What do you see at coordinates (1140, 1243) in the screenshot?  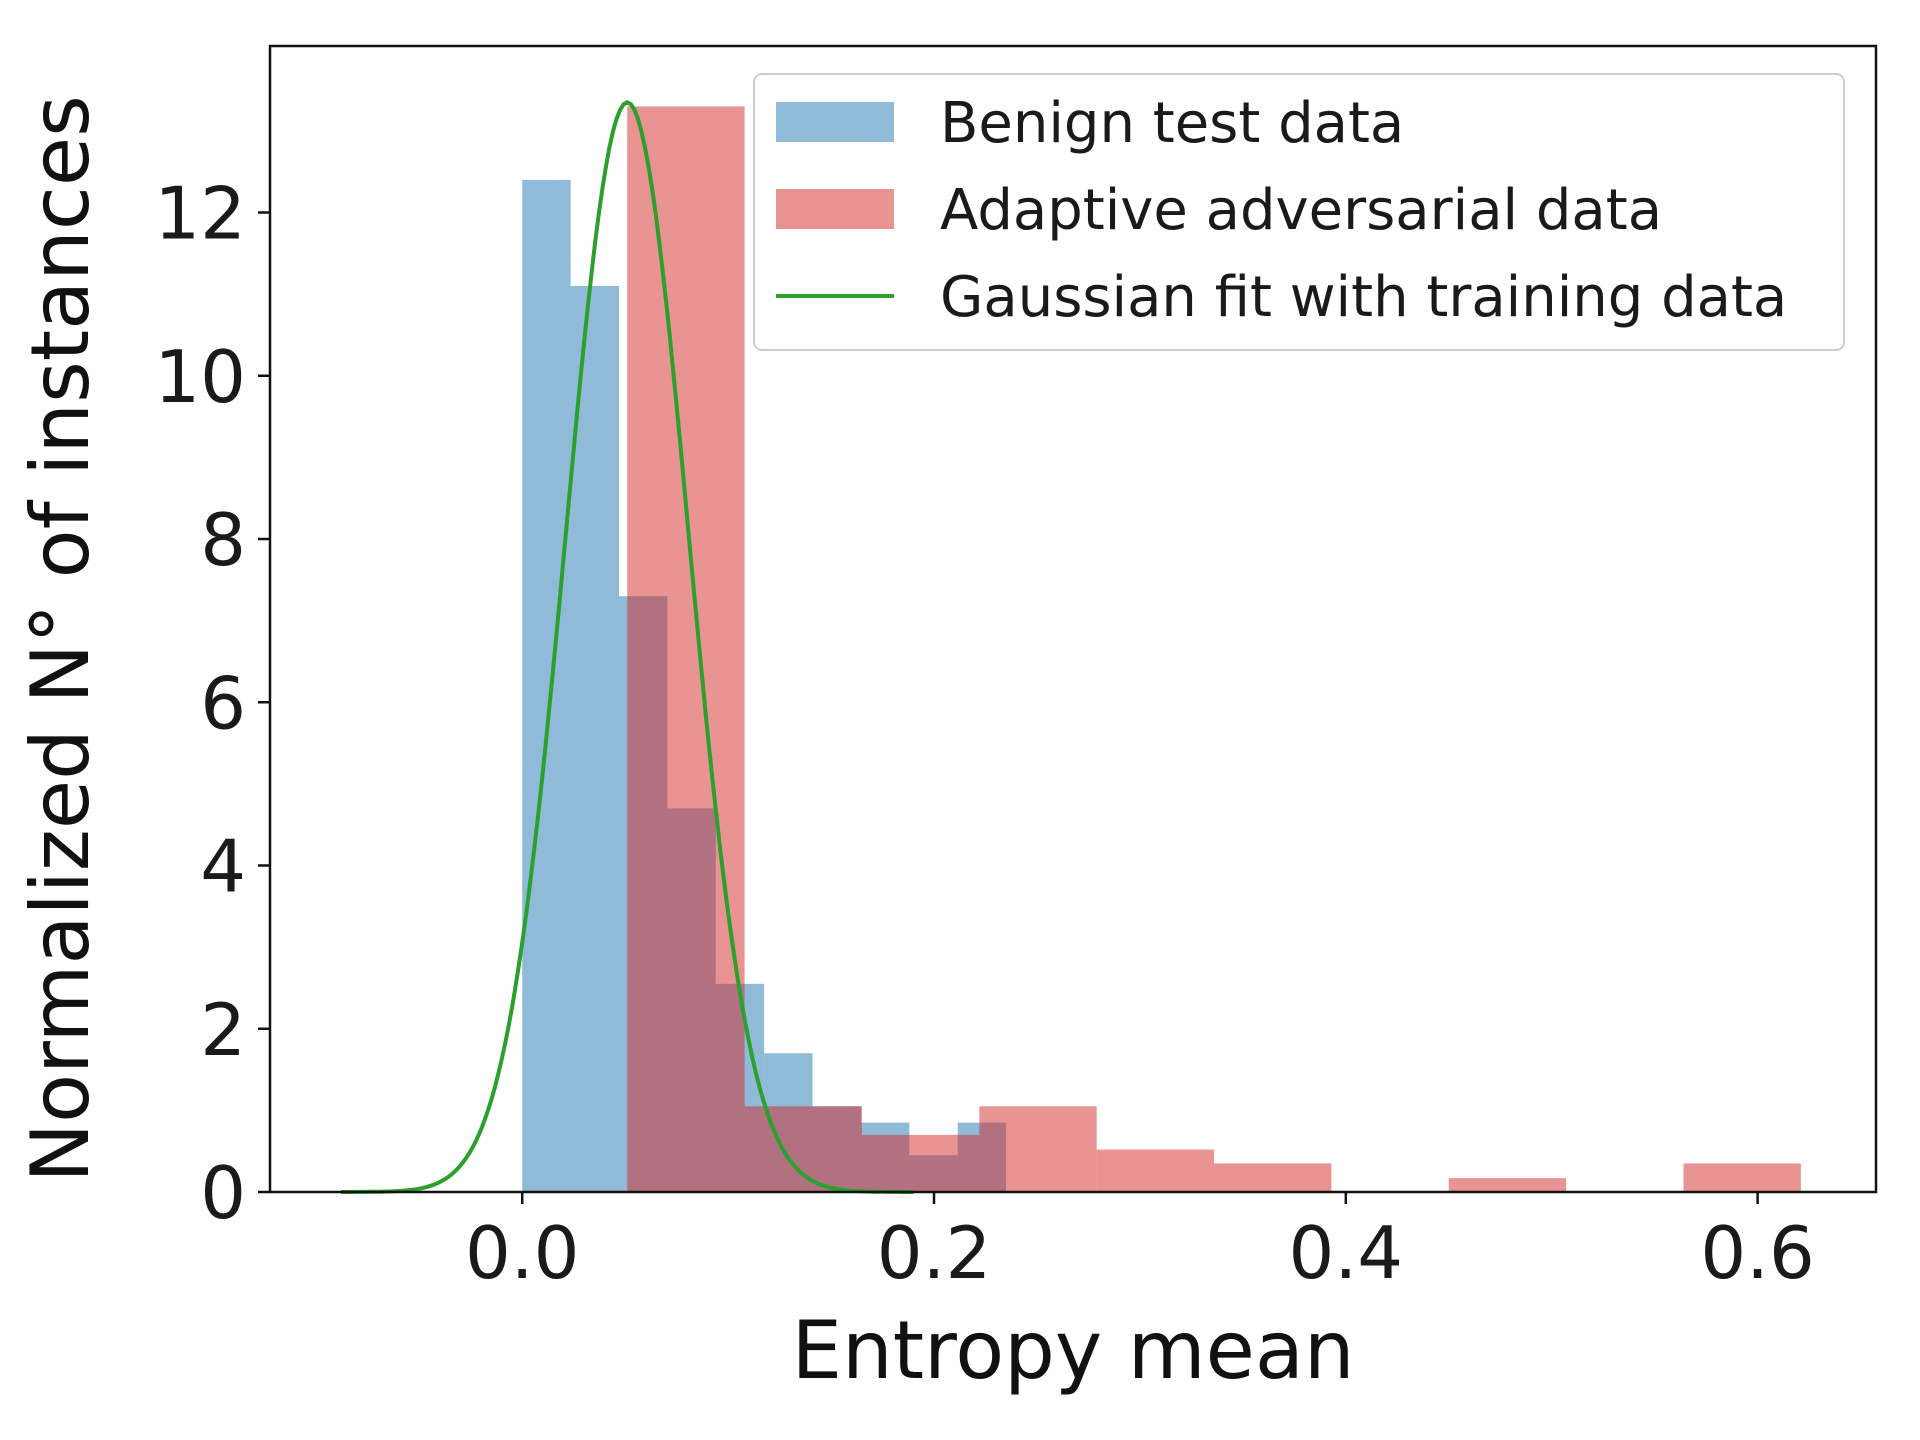 I see `x-axis-ticks: 0.0 0.2 0.4 0.6` at bounding box center [1140, 1243].